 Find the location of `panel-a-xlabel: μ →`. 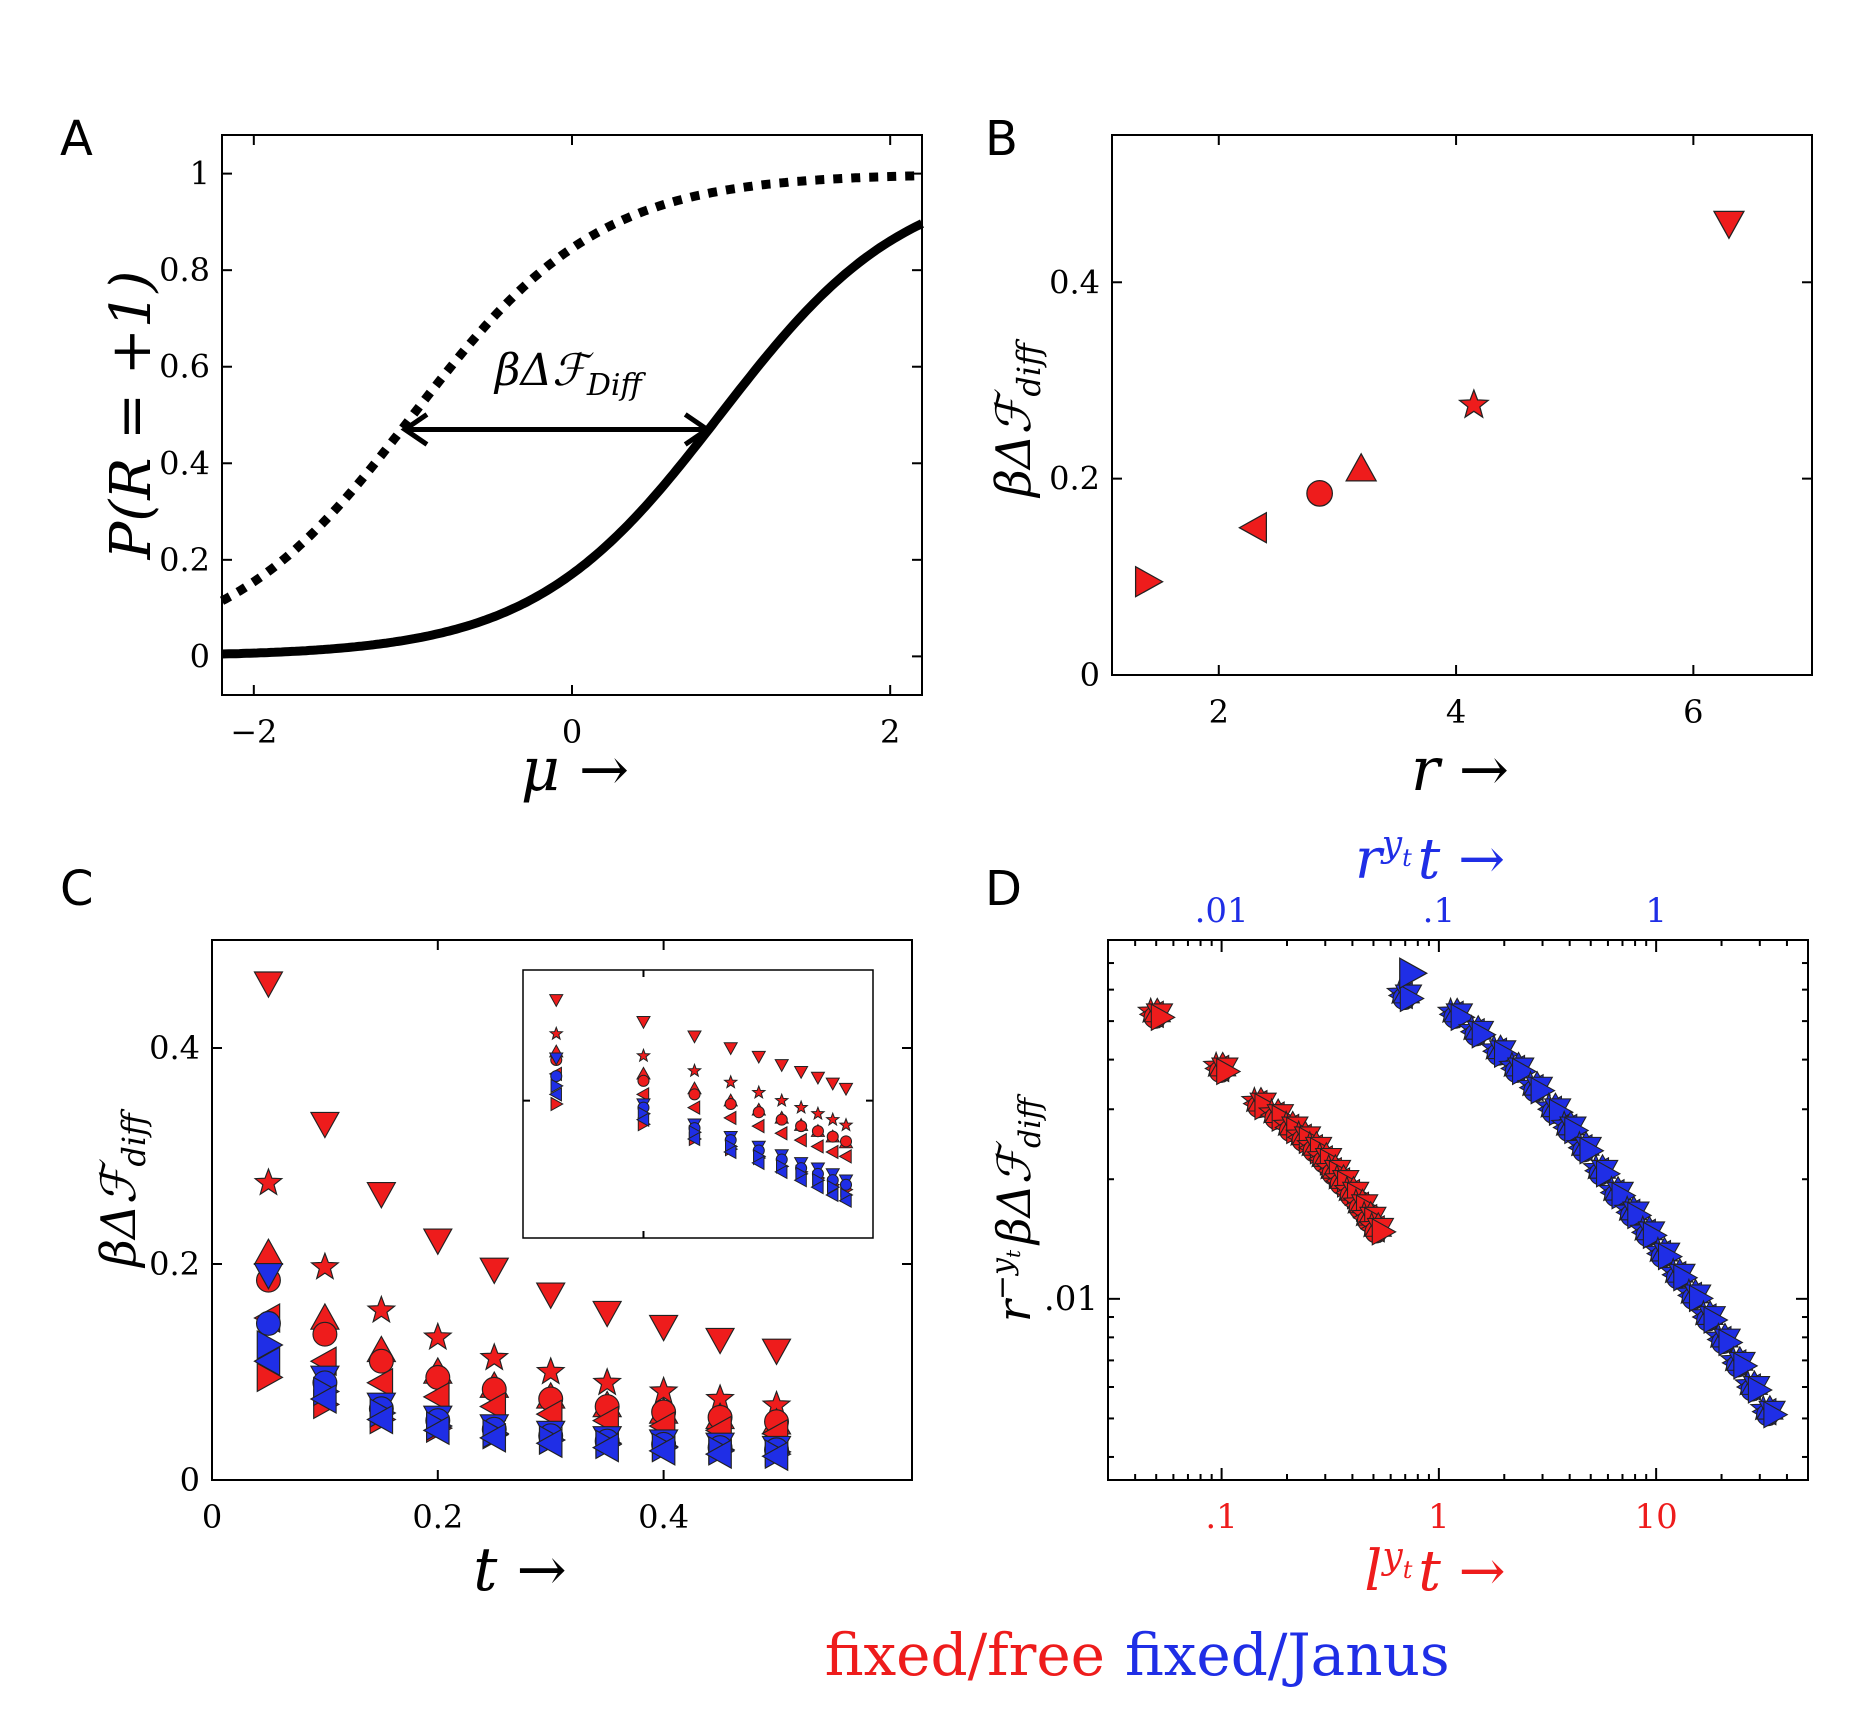

panel-a-xlabel: μ → is located at coordinates (575, 770).